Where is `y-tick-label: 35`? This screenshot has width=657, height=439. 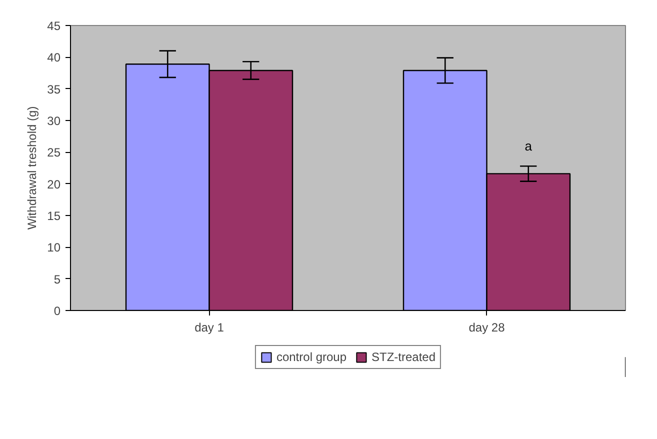
y-tick-label: 35 is located at coordinates (54, 89).